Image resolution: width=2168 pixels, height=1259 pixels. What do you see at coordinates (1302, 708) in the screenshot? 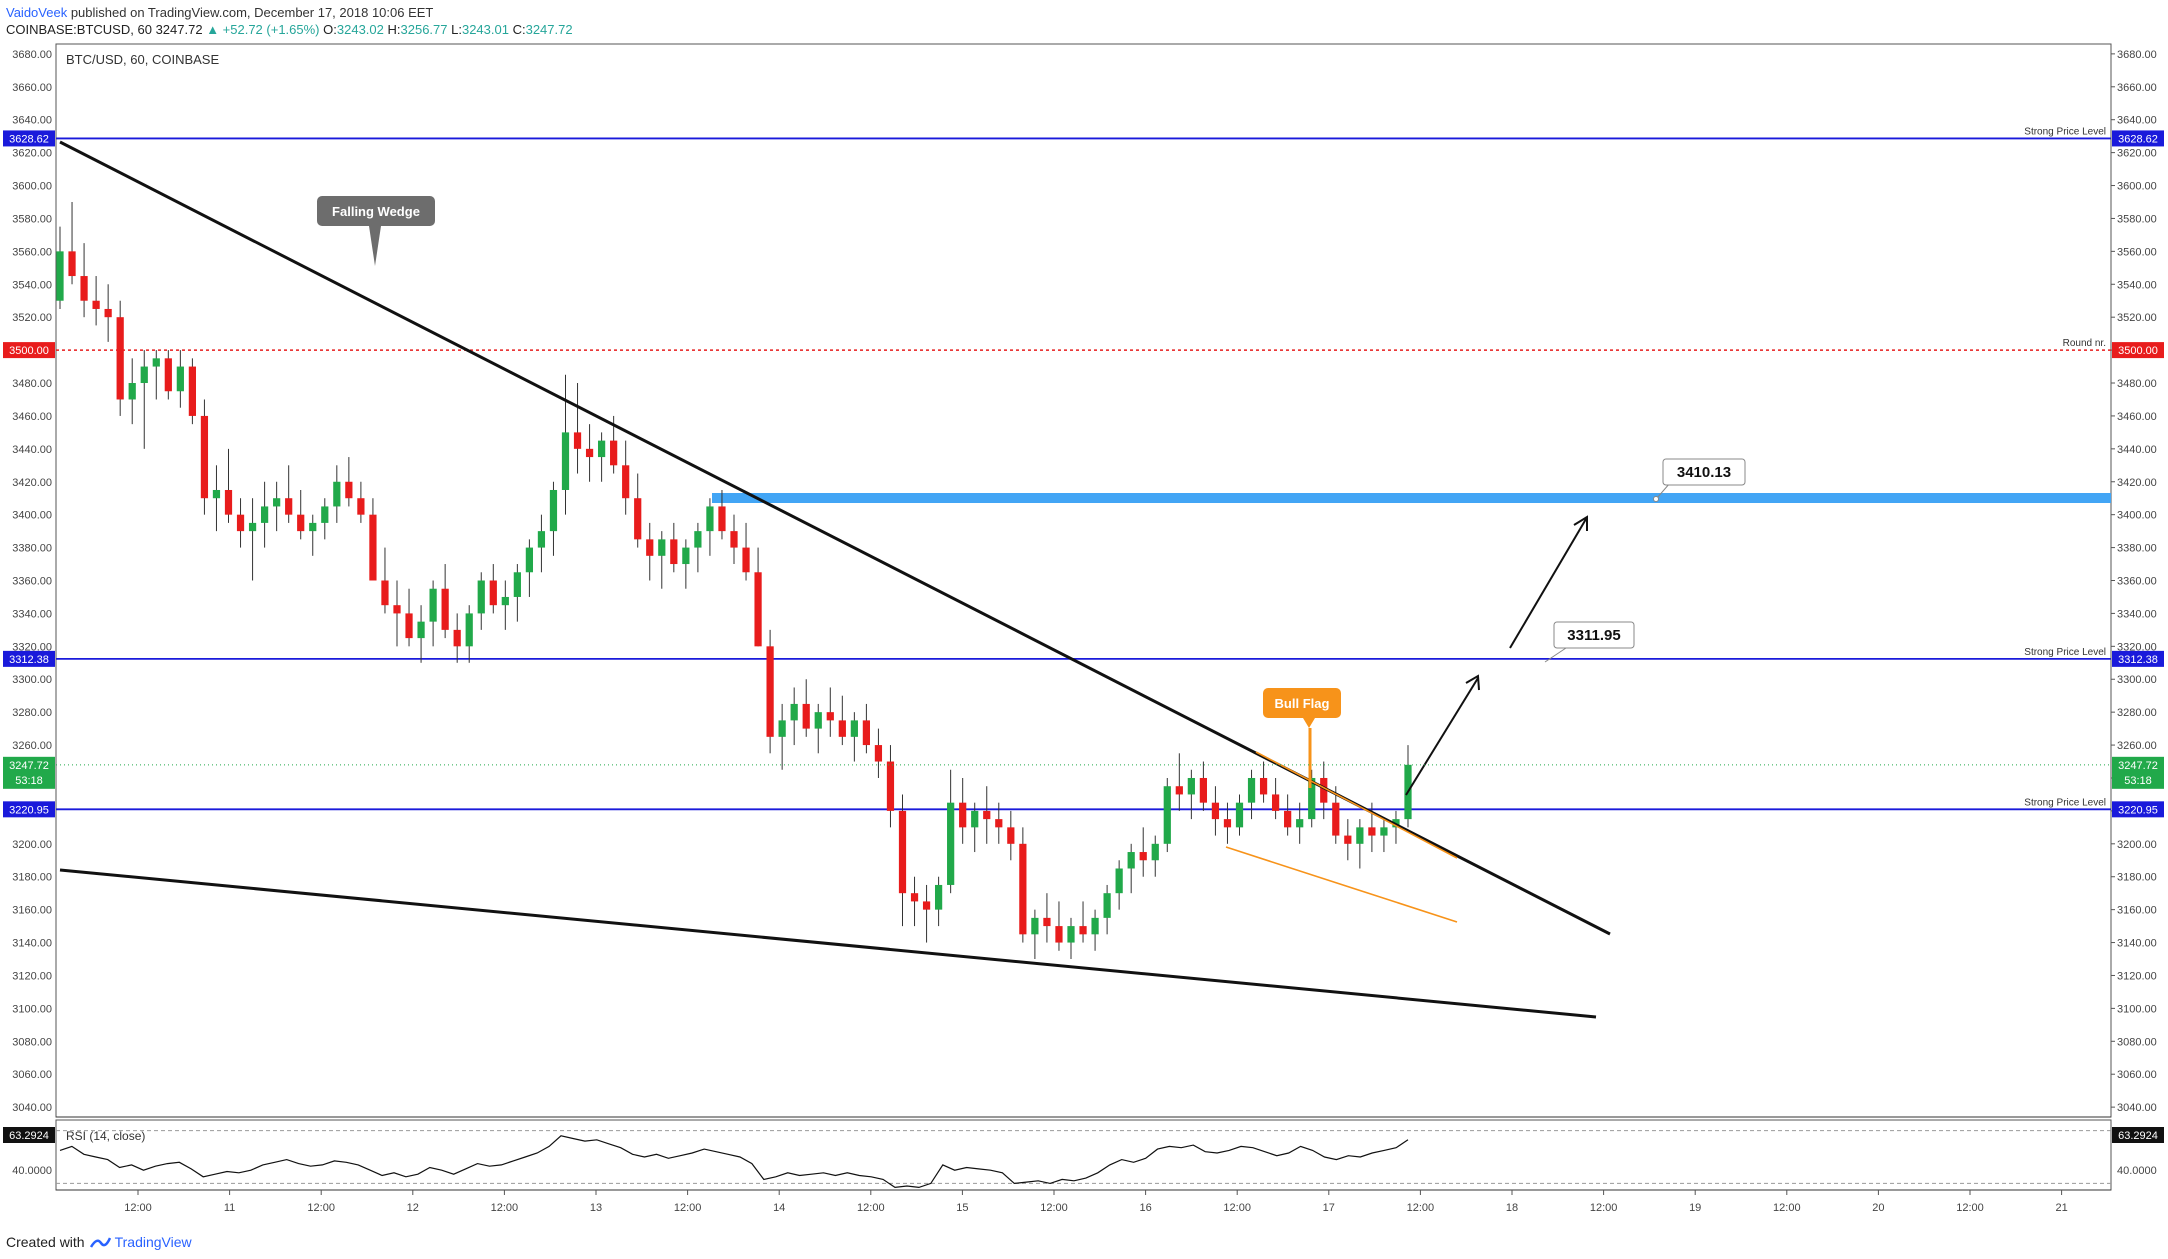
I see `bull-flag-annotation: Bull Flag` at bounding box center [1302, 708].